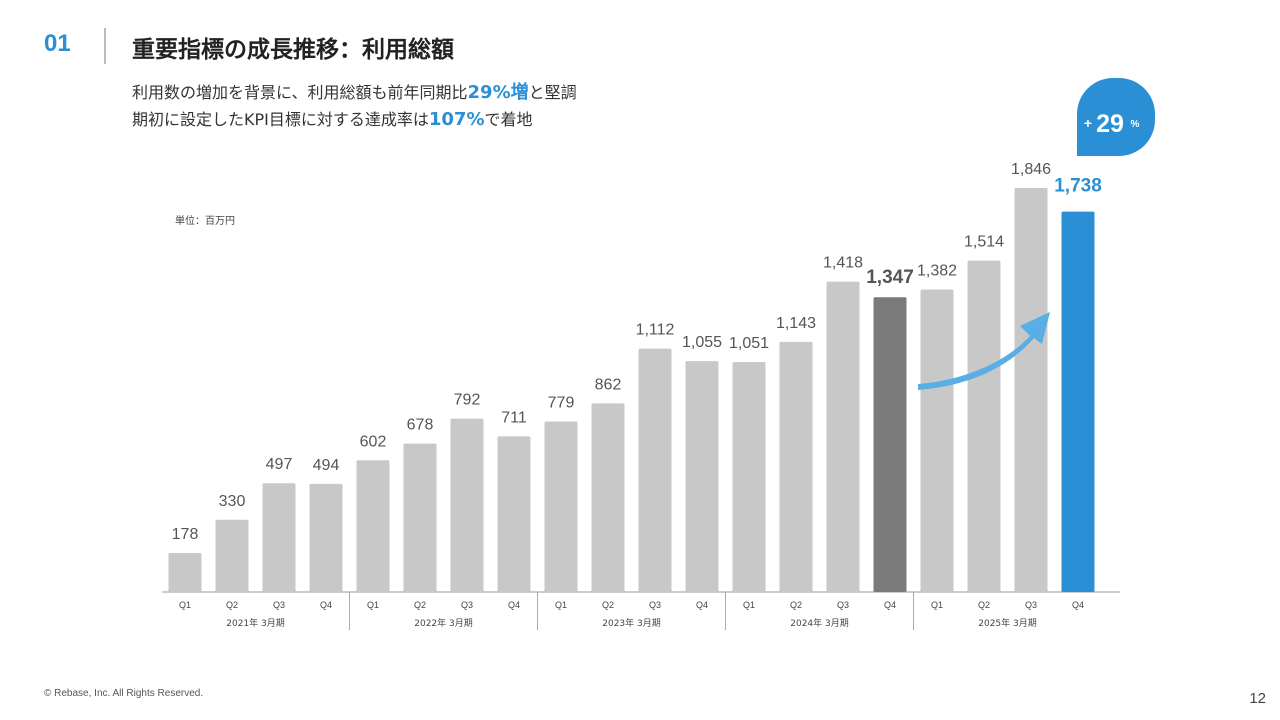 This screenshot has width=1280, height=720. What do you see at coordinates (655, 330) in the screenshot?
I see `bar-value-label: 1,112` at bounding box center [655, 330].